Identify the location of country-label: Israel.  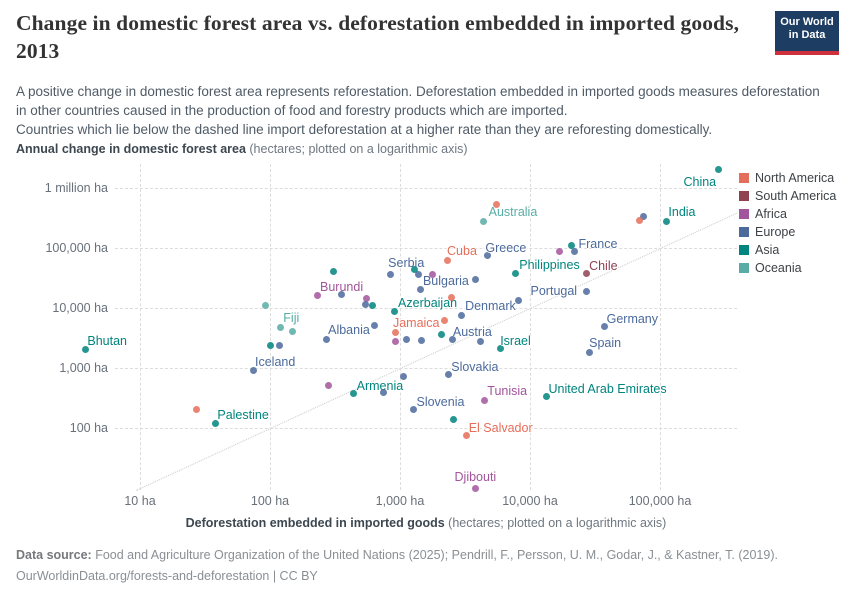
(515, 341).